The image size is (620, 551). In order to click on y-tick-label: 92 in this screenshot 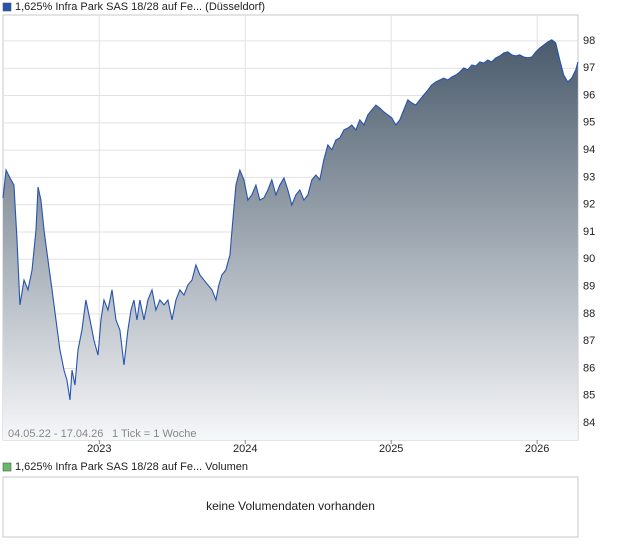, I will do `click(589, 205)`.